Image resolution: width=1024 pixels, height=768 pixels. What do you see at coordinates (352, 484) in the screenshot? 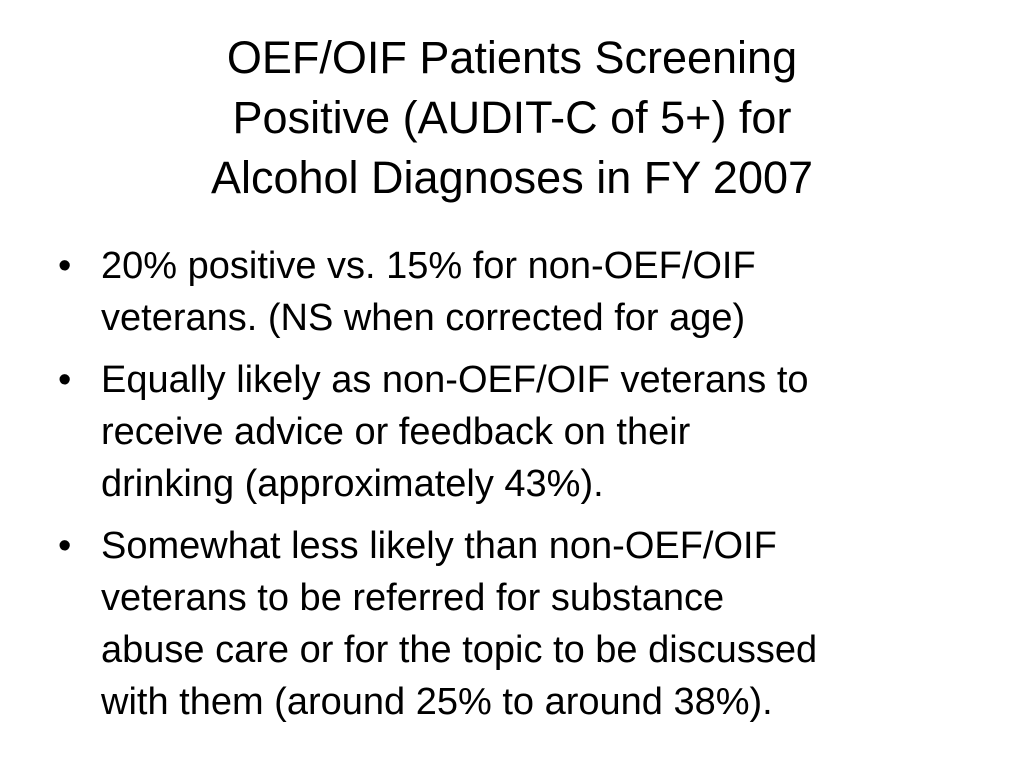
I see `bullet-text-line: drinking (approximately 43%).` at bounding box center [352, 484].